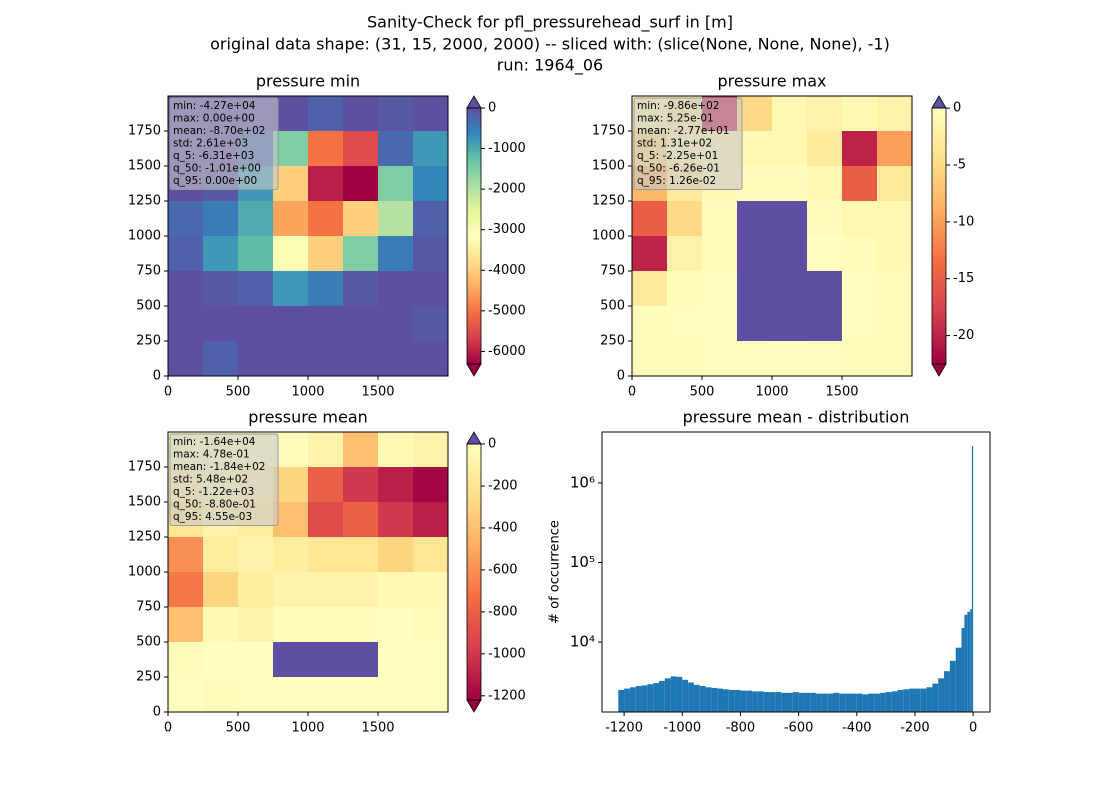  What do you see at coordinates (144, 201) in the screenshot?
I see `y-tick-label: 1250` at bounding box center [144, 201].